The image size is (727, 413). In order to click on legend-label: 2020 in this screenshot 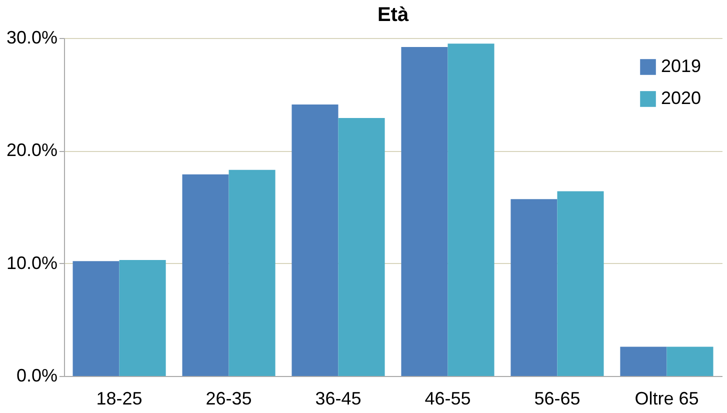, I will do `click(681, 98)`.